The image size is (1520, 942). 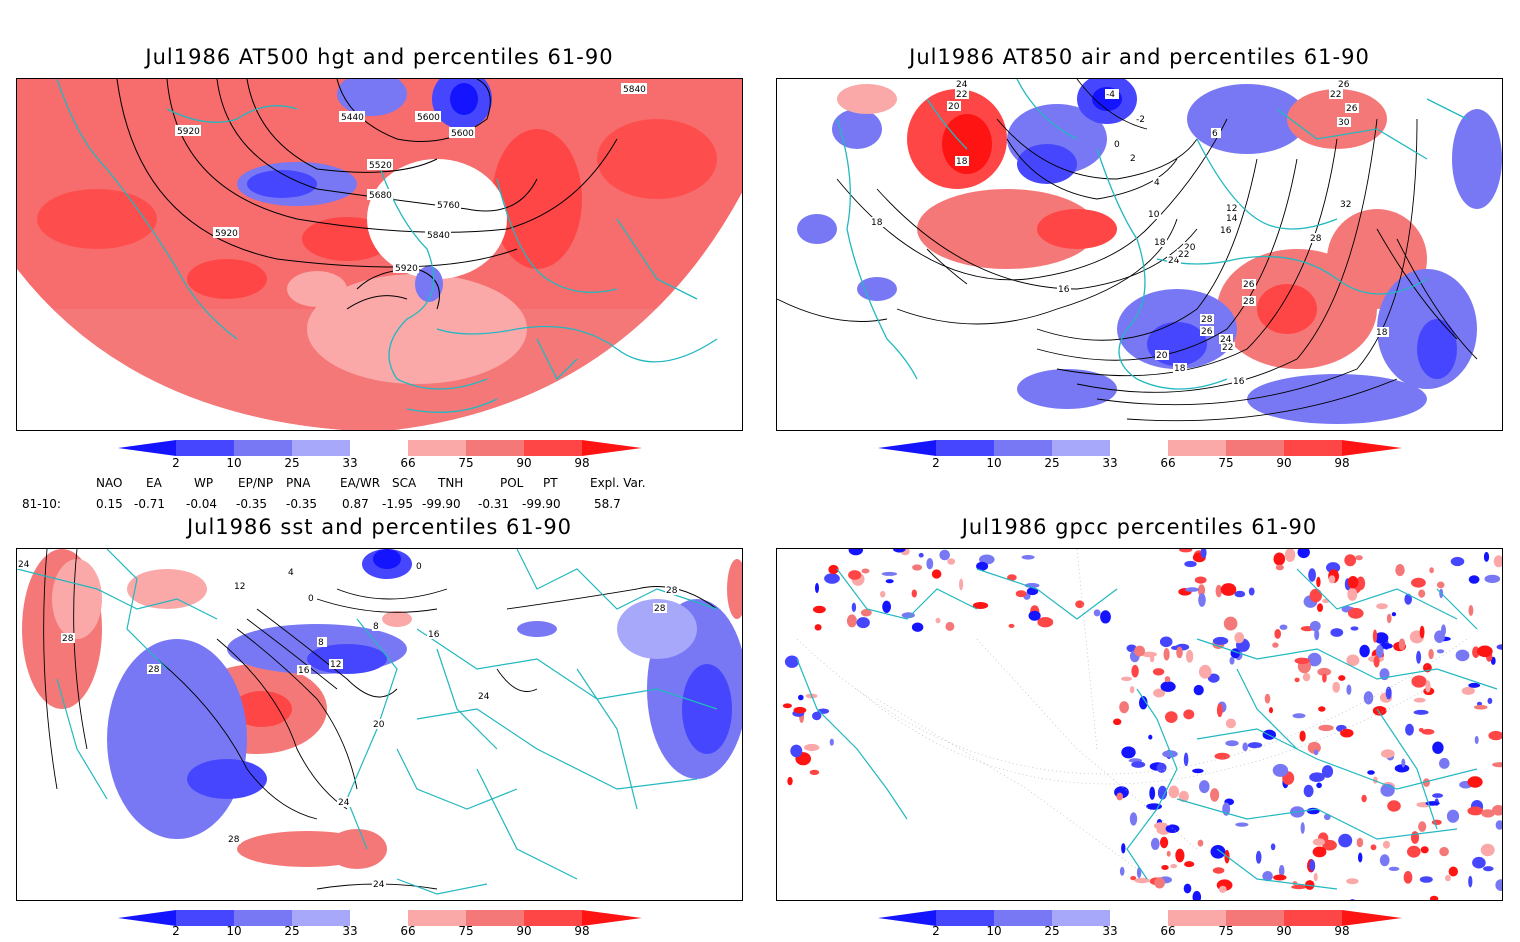 What do you see at coordinates (441, 504) in the screenshot?
I see `index-value: -99.90` at bounding box center [441, 504].